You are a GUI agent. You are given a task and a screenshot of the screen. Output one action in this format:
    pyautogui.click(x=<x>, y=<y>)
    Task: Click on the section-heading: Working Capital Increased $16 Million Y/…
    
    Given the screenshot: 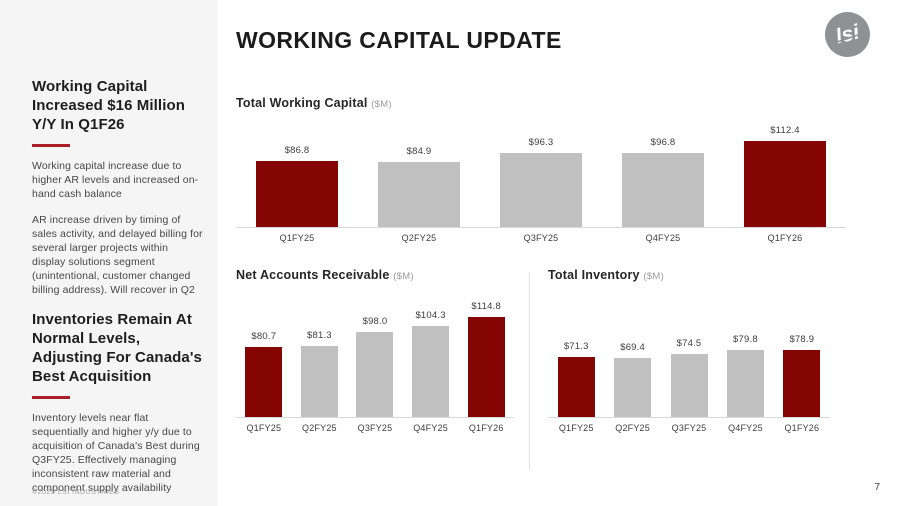 What is the action you would take?
    pyautogui.click(x=108, y=105)
    